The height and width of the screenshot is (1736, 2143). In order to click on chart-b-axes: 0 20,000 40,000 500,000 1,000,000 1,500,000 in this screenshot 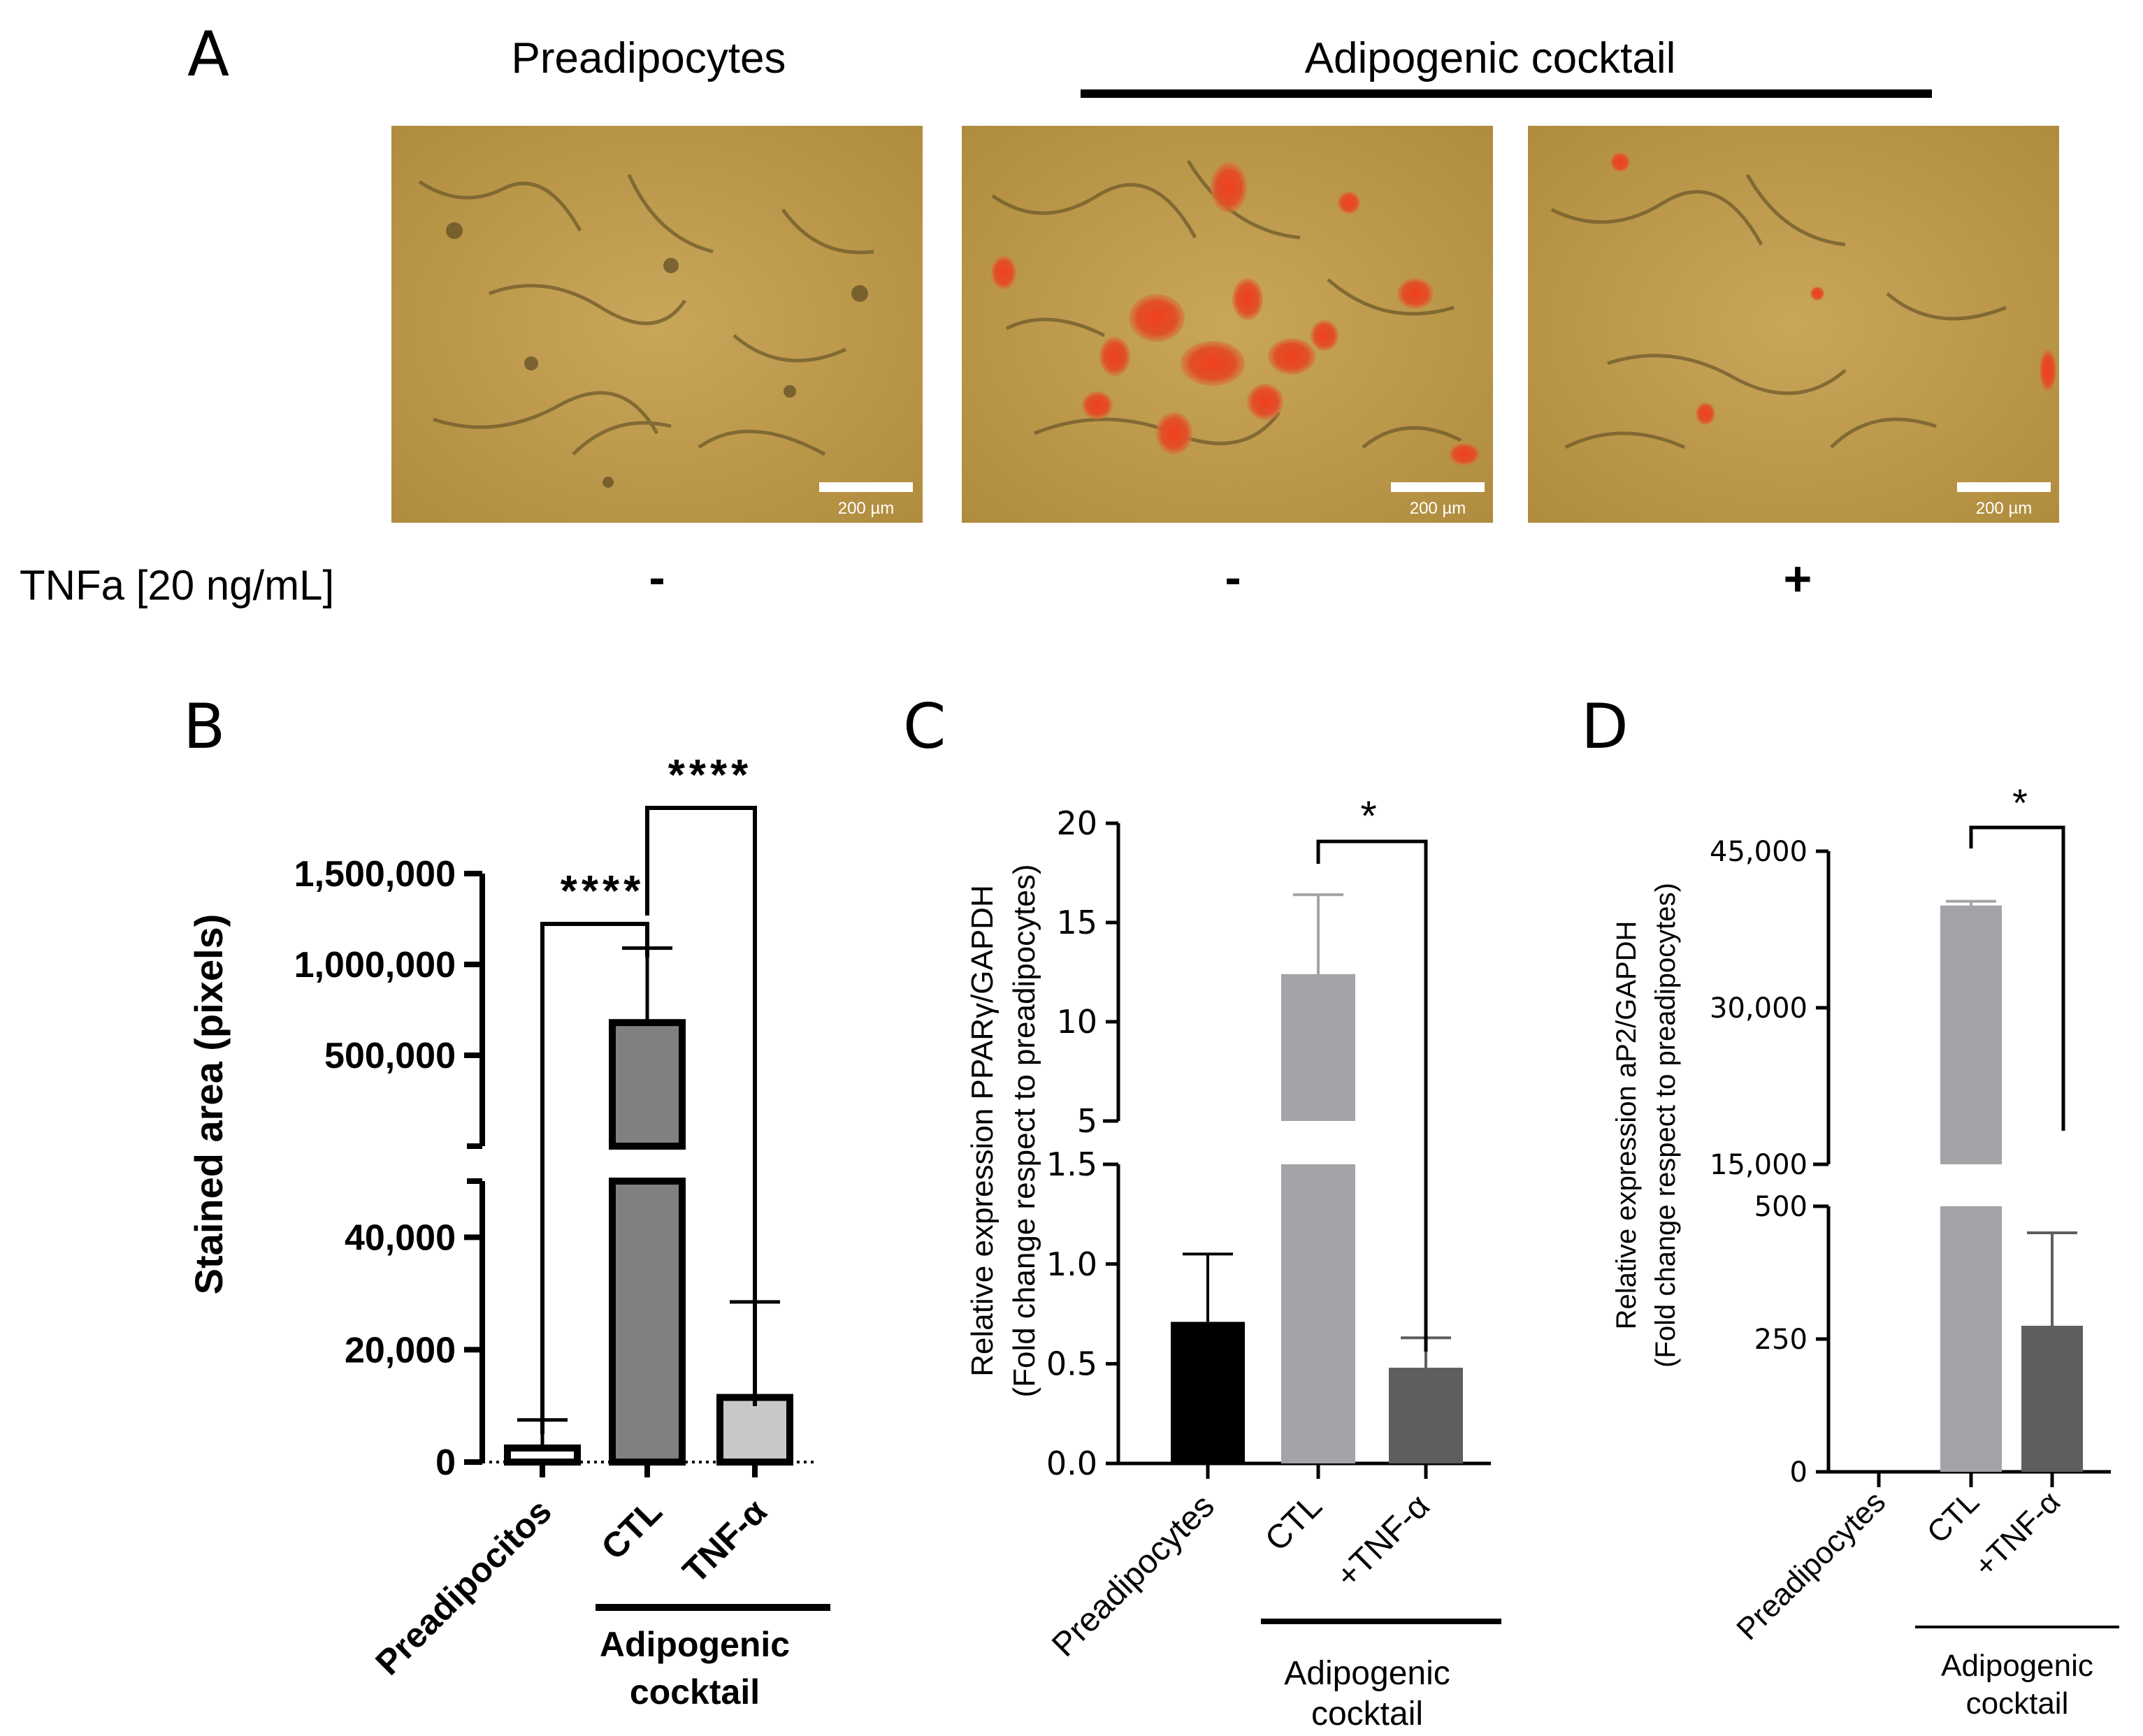, I will do `click(556, 1168)`.